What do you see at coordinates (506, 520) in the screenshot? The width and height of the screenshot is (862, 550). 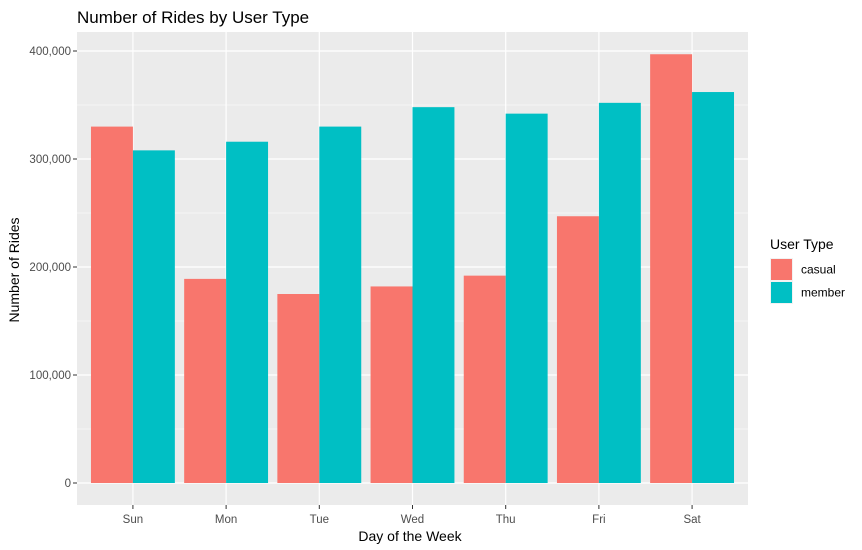 I see `x-tick-label: Thu` at bounding box center [506, 520].